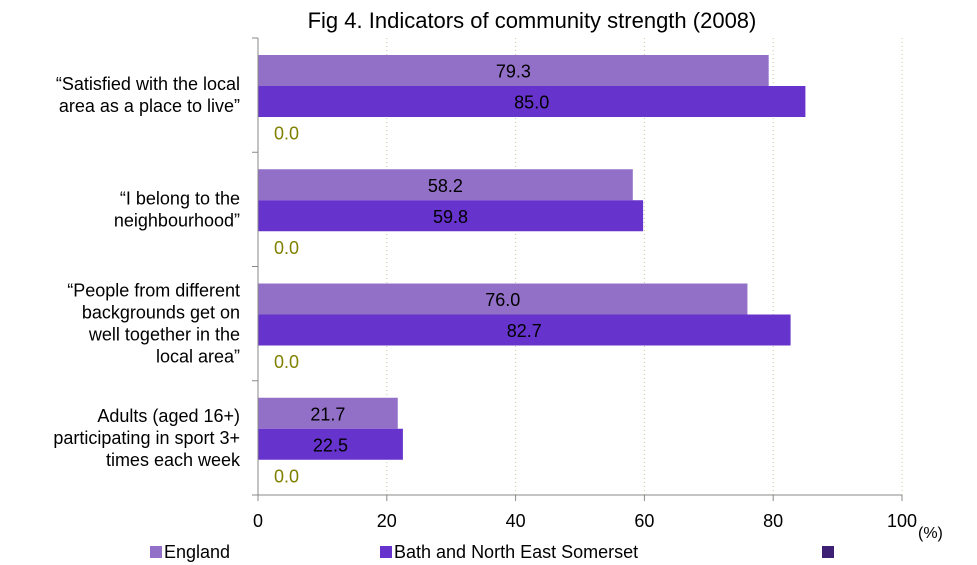  I want to click on x-tick-label: 20, so click(387, 521).